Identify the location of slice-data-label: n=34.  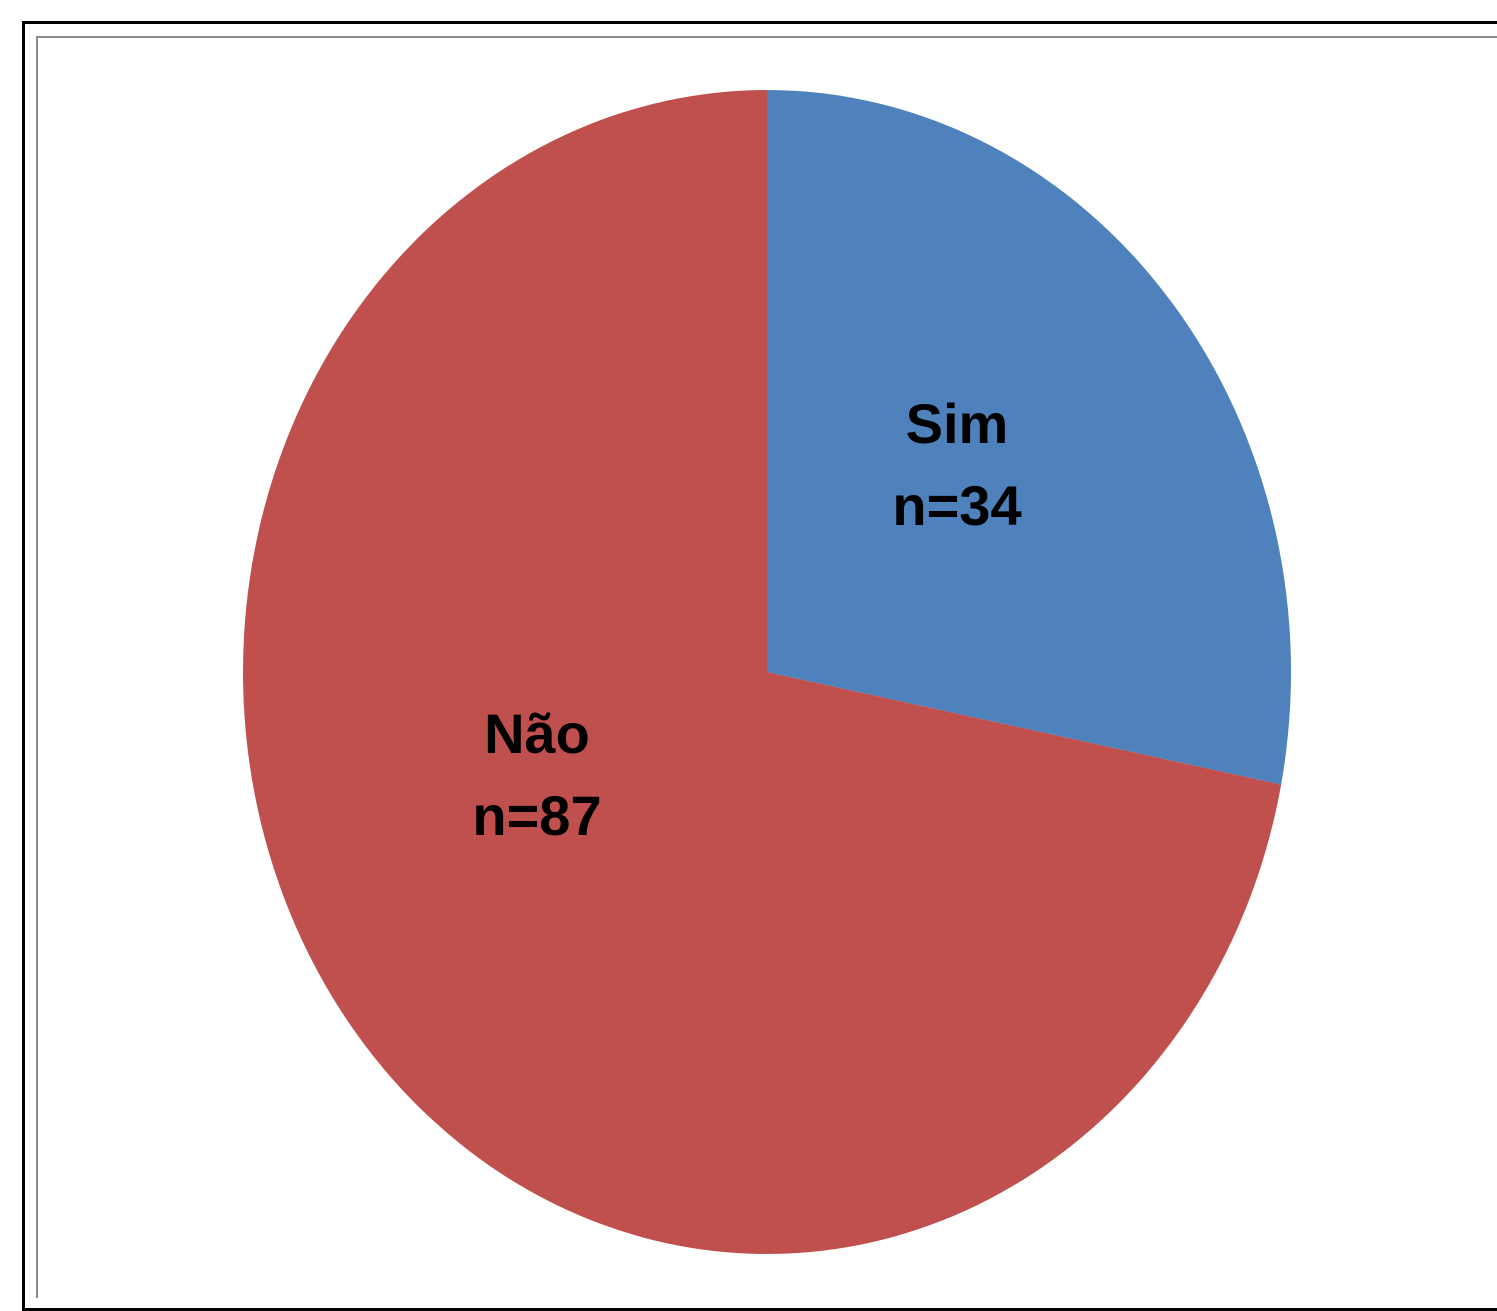
(956, 505).